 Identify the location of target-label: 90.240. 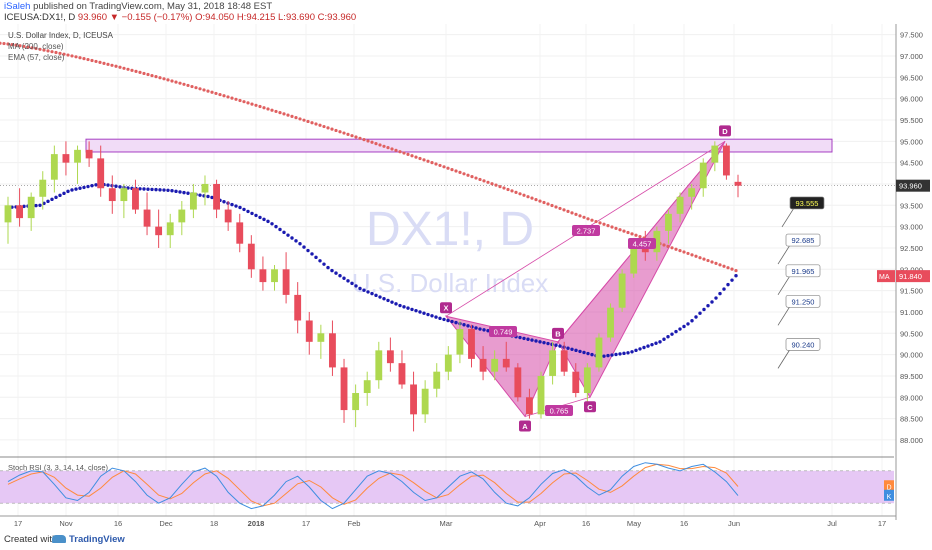
(803, 344).